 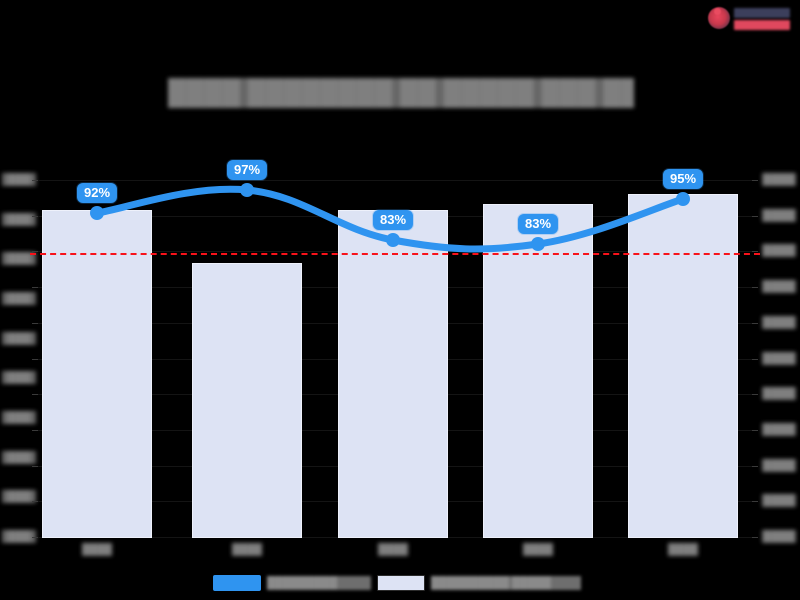 I want to click on legend-swatch-bar, so click(x=401, y=583).